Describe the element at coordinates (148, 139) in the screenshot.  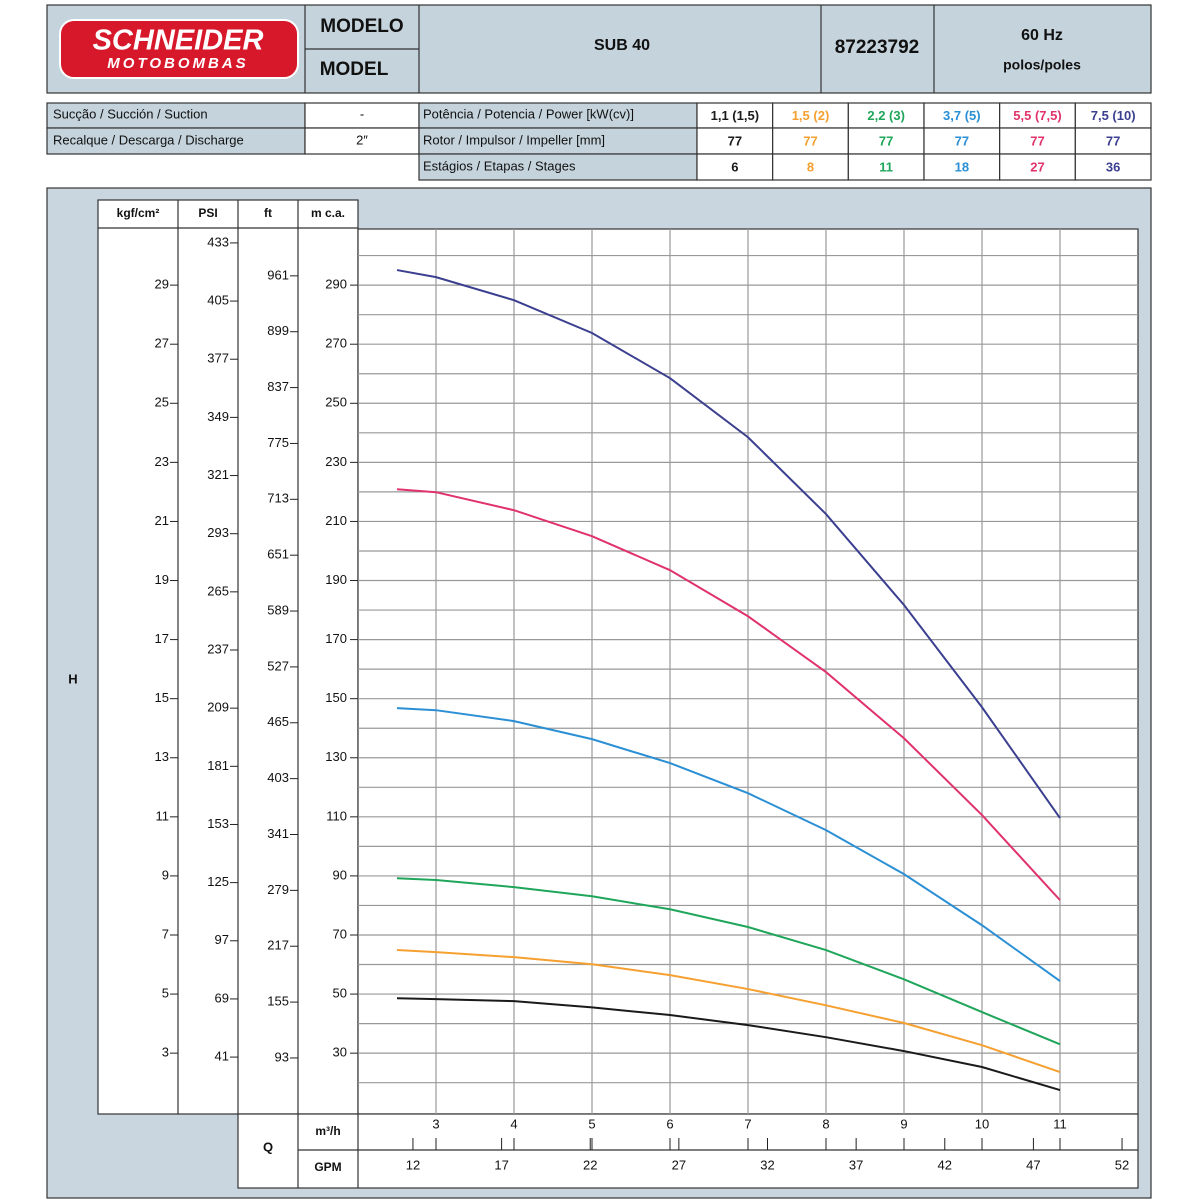
I see `spec-label: Recalque / Descarga / Discharge` at that location.